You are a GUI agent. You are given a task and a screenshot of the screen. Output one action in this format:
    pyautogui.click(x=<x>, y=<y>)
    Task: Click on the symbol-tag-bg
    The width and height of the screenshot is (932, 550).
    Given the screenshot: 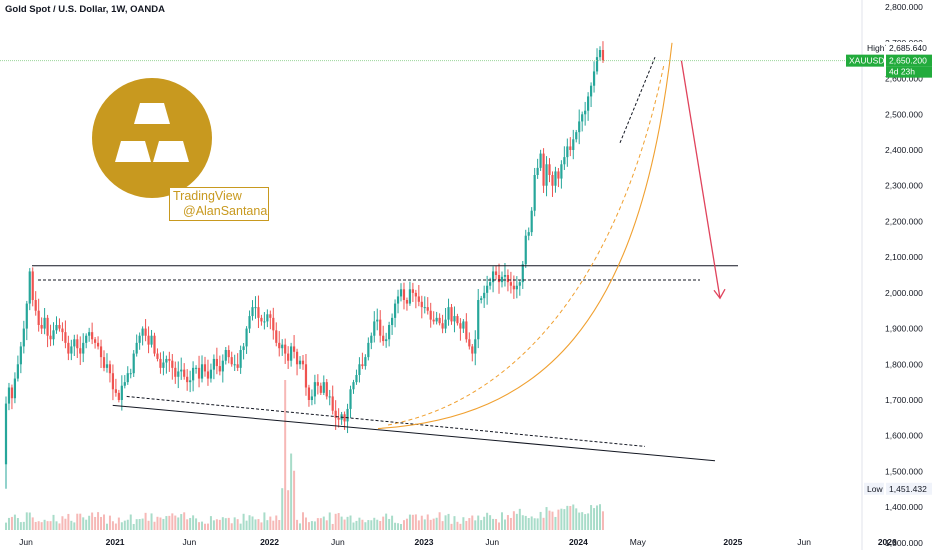 What is the action you would take?
    pyautogui.click(x=865, y=60)
    